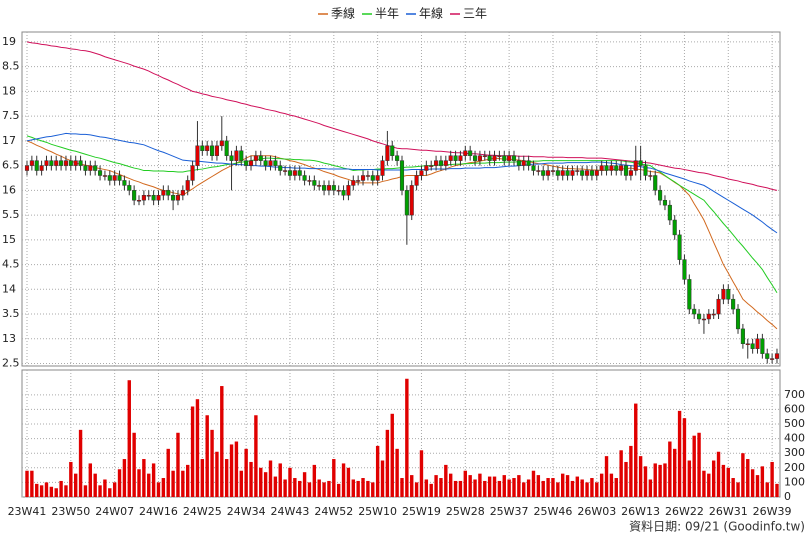 This screenshot has width=808, height=540. I want to click on y2-tick-label: 0, so click(787, 496).